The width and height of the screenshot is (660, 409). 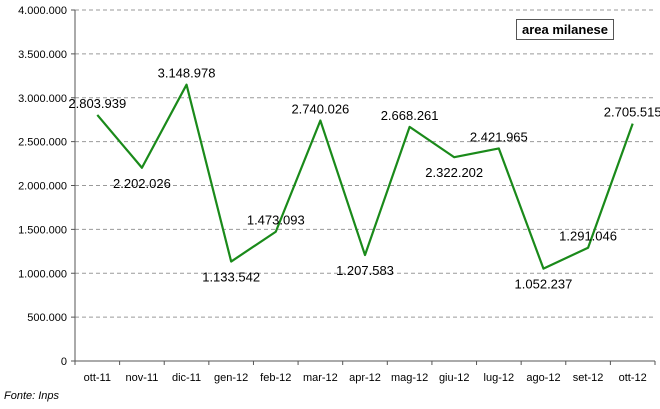 I want to click on data-label: 2.421.965, so click(x=499, y=136).